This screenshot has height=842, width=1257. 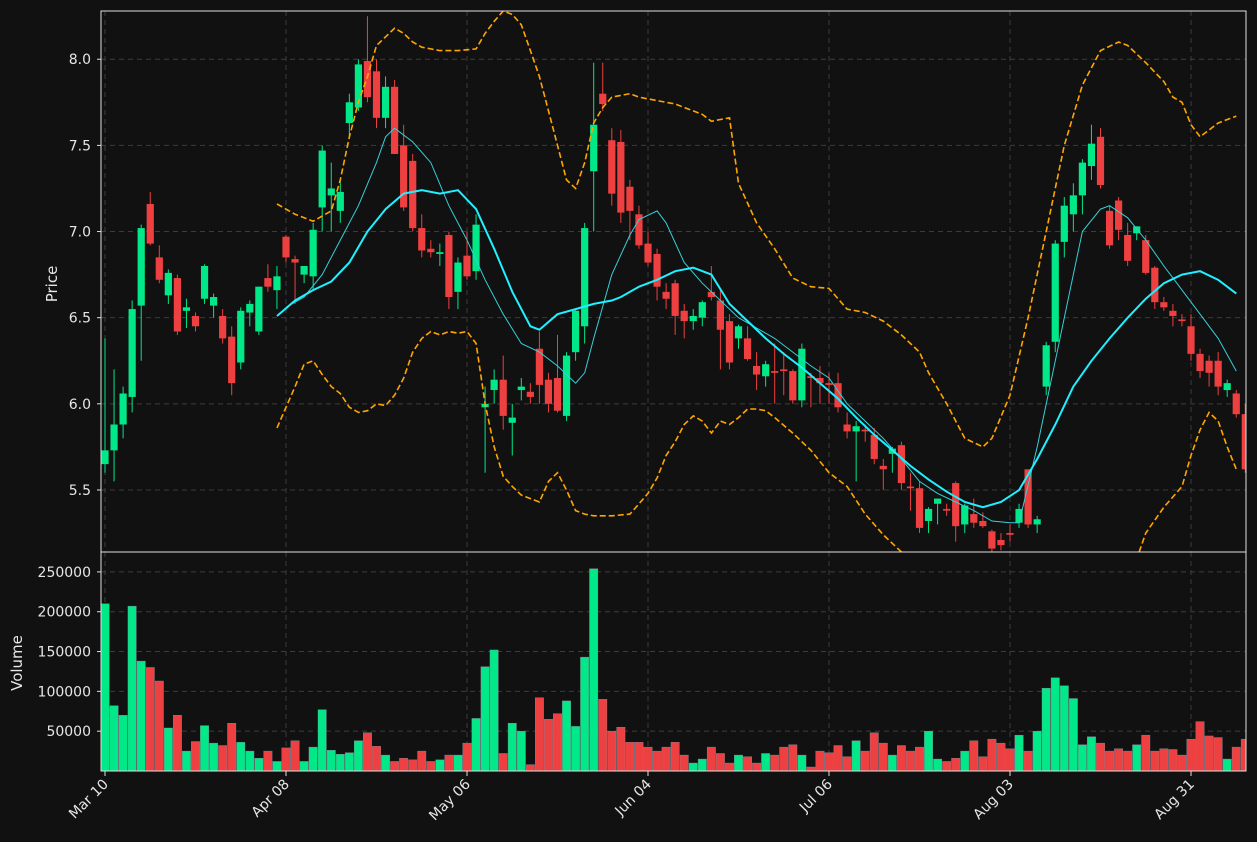 What do you see at coordinates (633, 797) in the screenshot?
I see `x-tick-label: Jun 04` at bounding box center [633, 797].